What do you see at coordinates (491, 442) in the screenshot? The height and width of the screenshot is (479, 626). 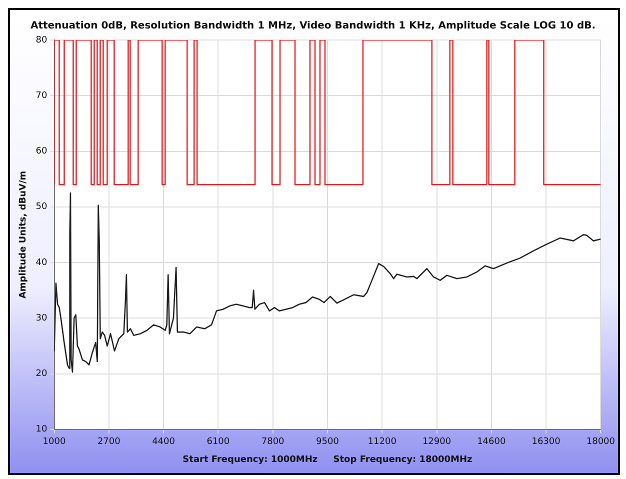 I see `x-tick-label: 14600` at bounding box center [491, 442].